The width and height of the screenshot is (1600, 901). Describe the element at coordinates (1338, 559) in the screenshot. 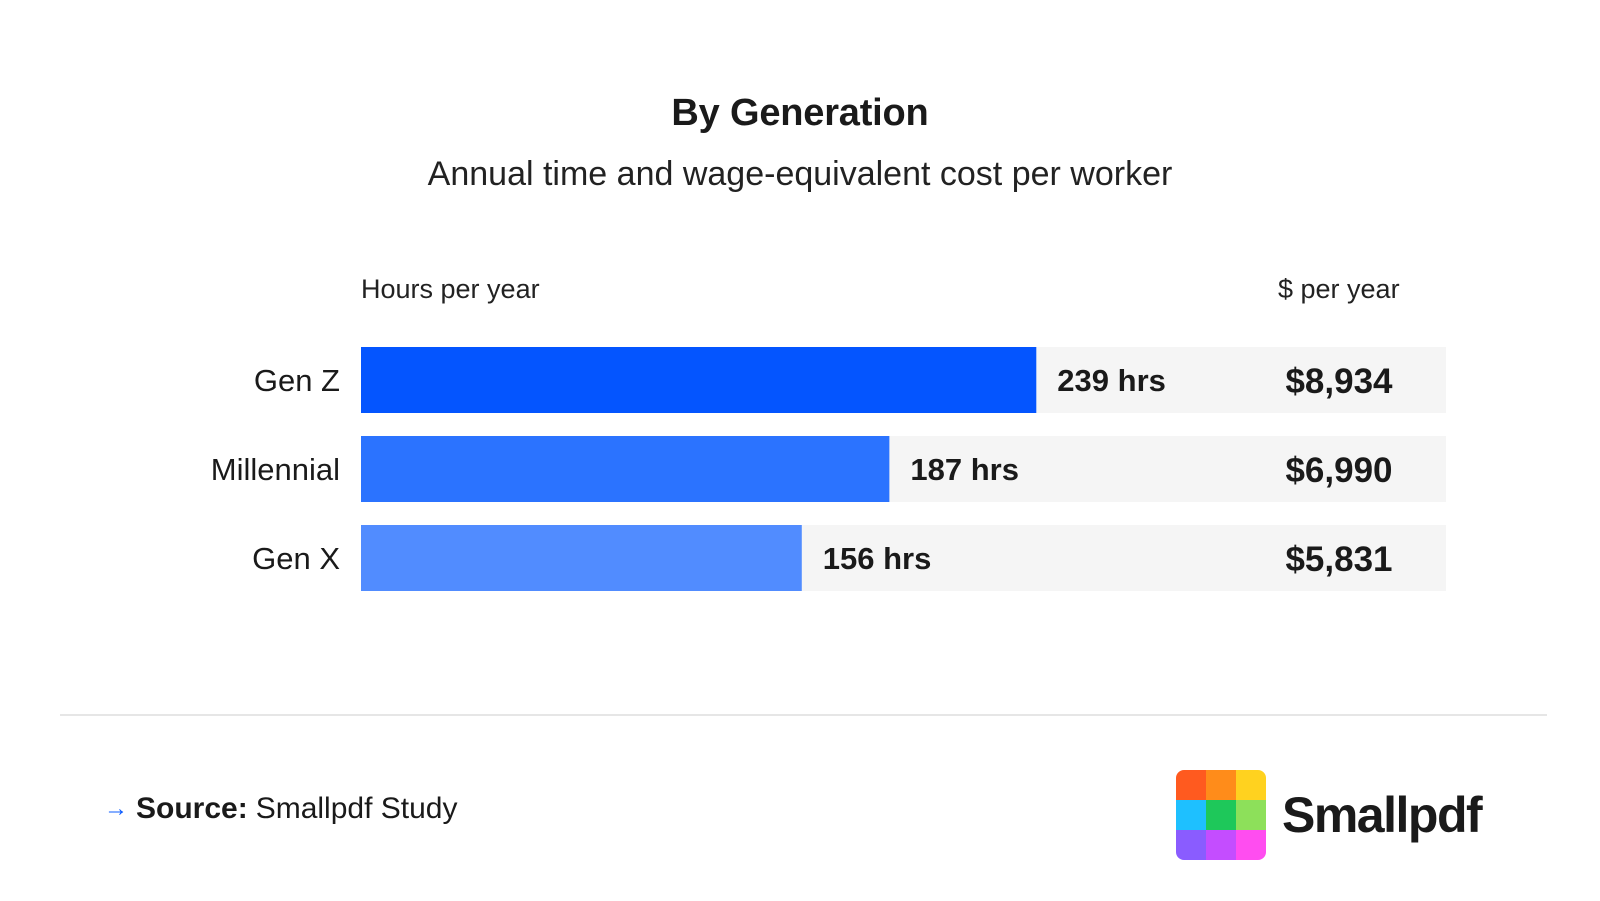

I see `cost-value-label: $5,831` at that location.